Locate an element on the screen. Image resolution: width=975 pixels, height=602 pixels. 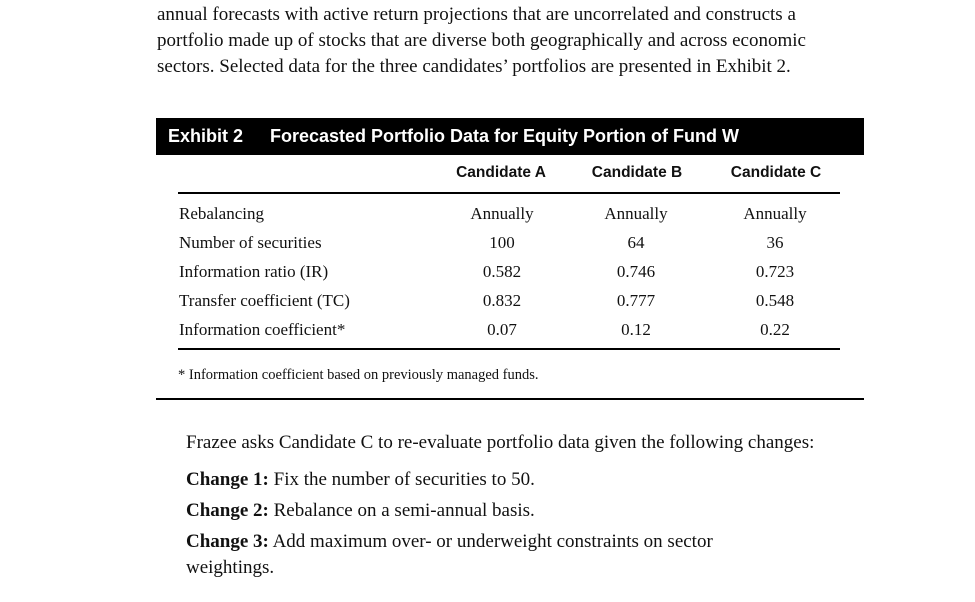
cell-candidate-a: 0.832 is located at coordinates (502, 300).